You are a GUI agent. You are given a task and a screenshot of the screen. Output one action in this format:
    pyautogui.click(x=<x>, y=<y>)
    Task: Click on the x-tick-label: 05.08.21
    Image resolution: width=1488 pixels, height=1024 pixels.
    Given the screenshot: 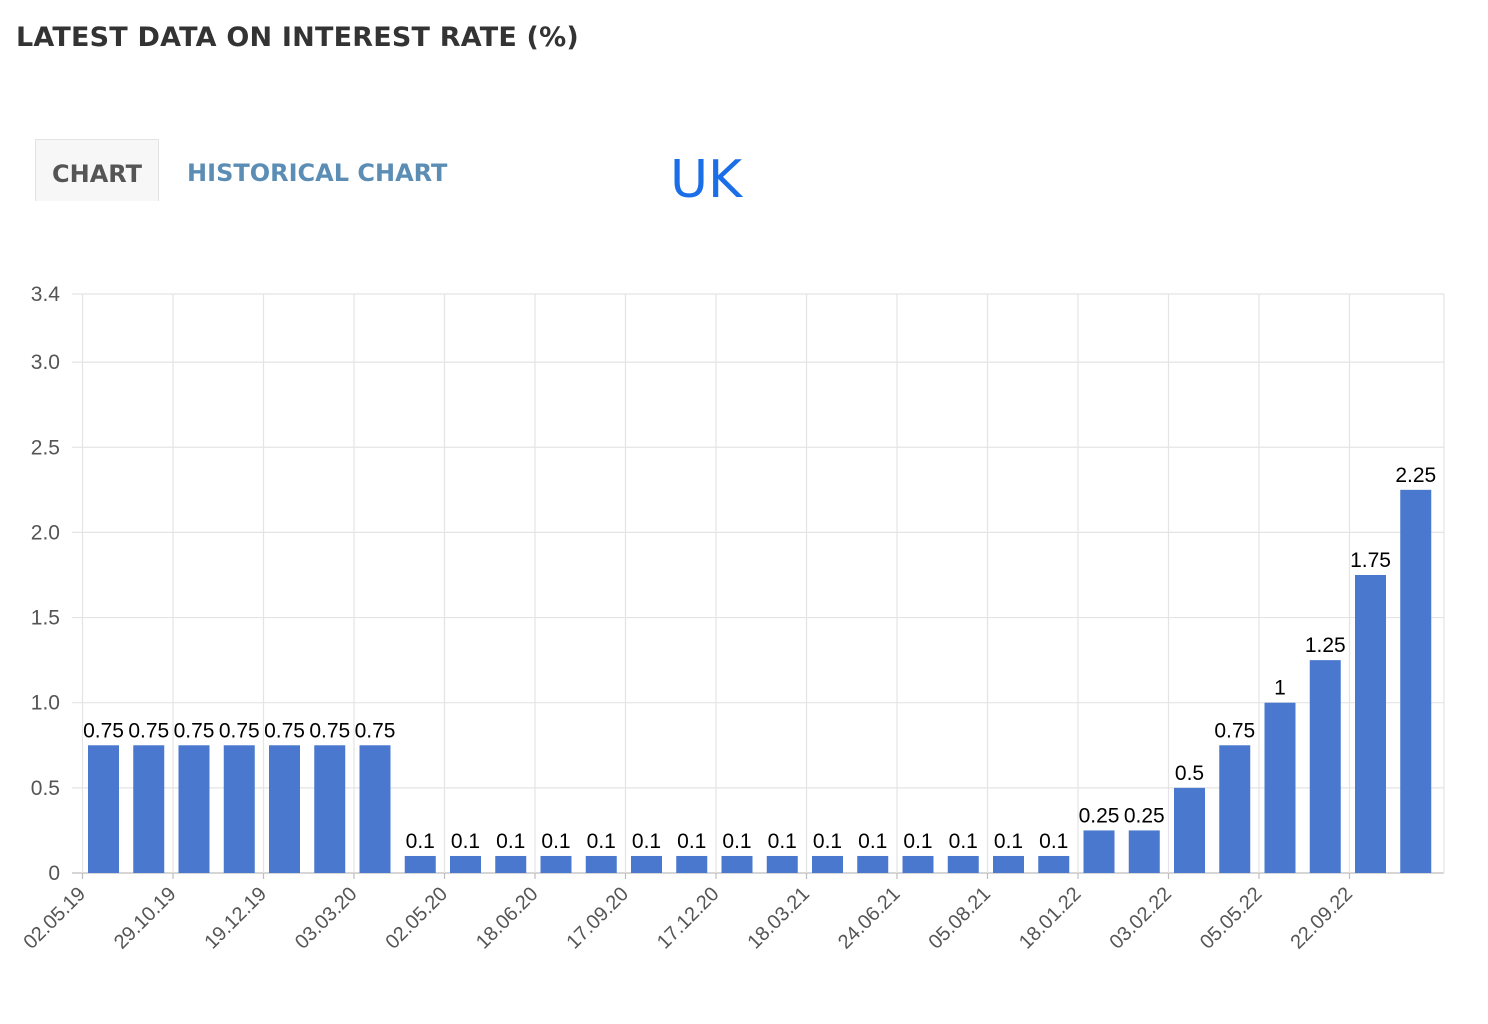 What is the action you would take?
    pyautogui.click(x=959, y=918)
    